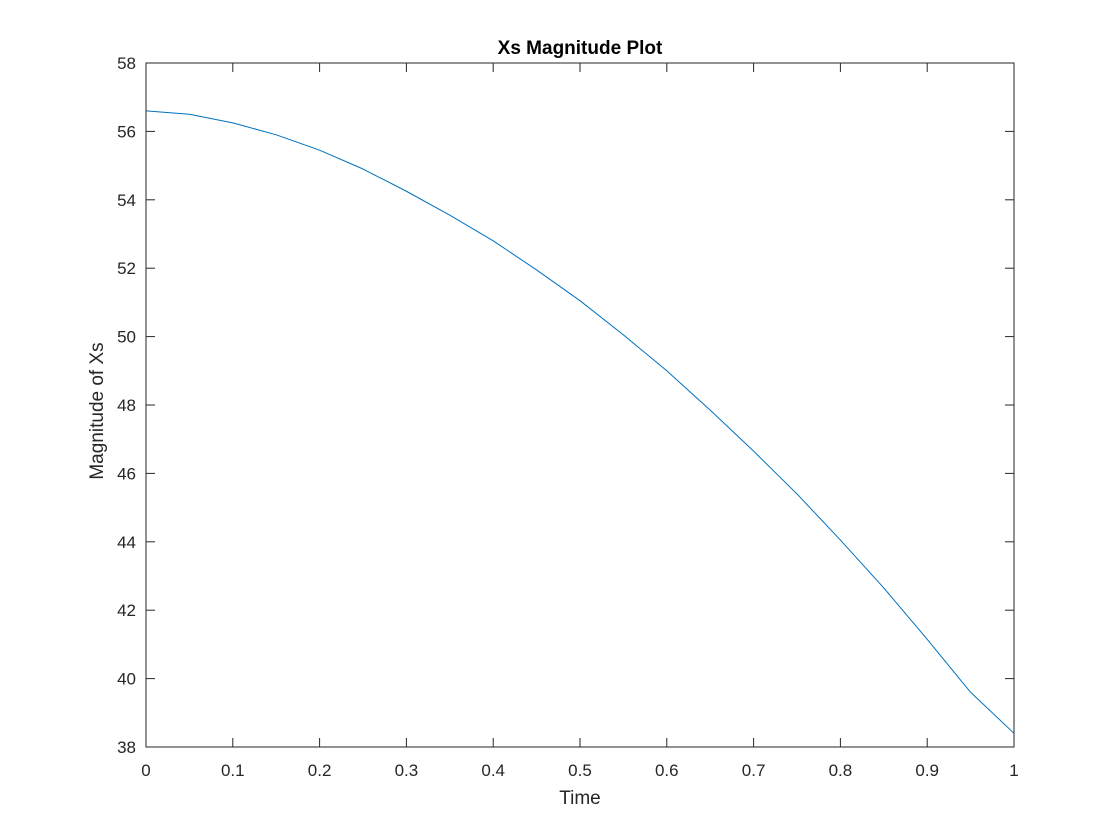  Describe the element at coordinates (754, 770) in the screenshot. I see `x-tick-label: 0.7` at that location.